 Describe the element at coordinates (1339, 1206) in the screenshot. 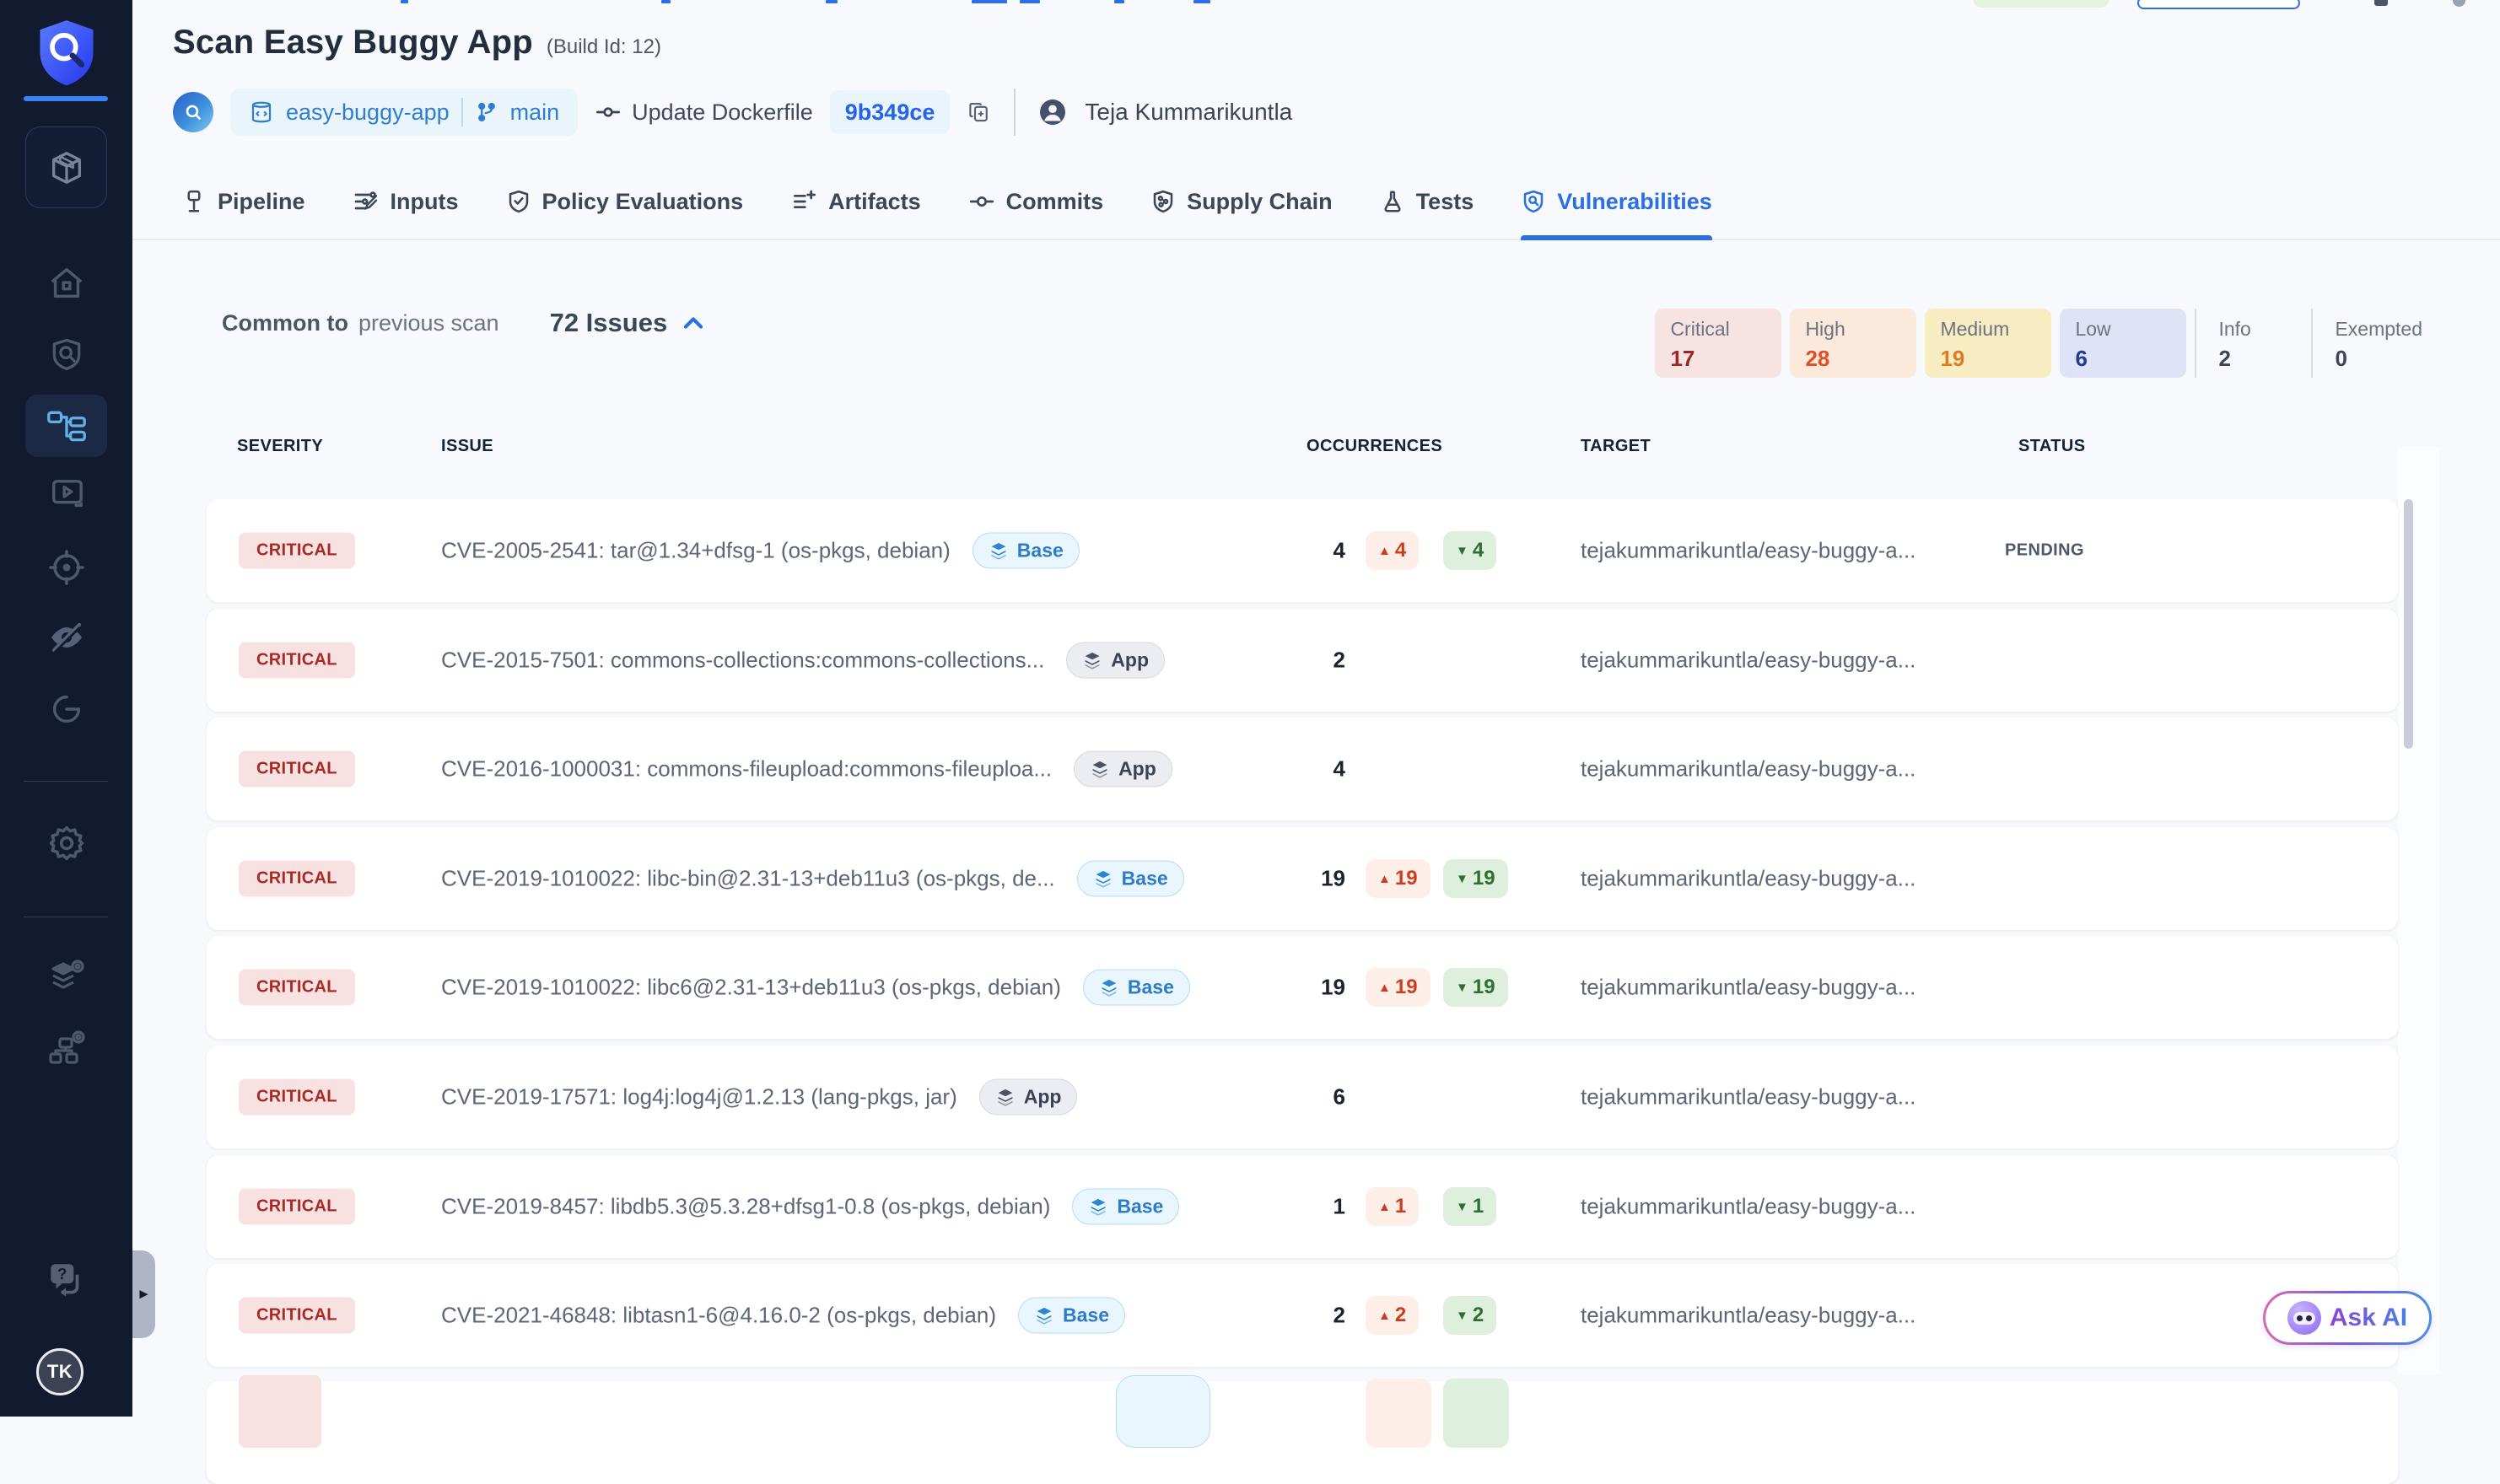

I see `occurrences-count: 1` at that location.